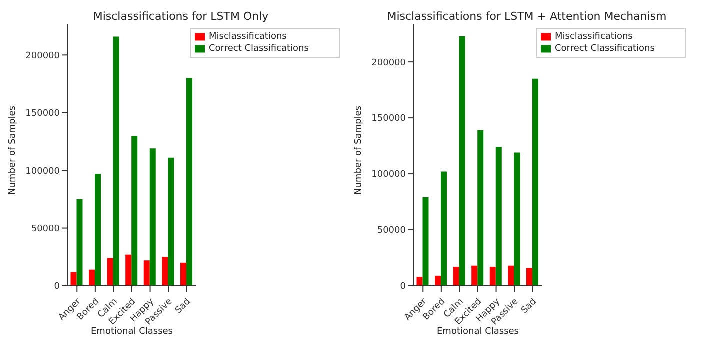 The height and width of the screenshot is (350, 708). Describe the element at coordinates (181, 16) in the screenshot. I see `chart-title: Misclassifications for LSTM Only` at that location.